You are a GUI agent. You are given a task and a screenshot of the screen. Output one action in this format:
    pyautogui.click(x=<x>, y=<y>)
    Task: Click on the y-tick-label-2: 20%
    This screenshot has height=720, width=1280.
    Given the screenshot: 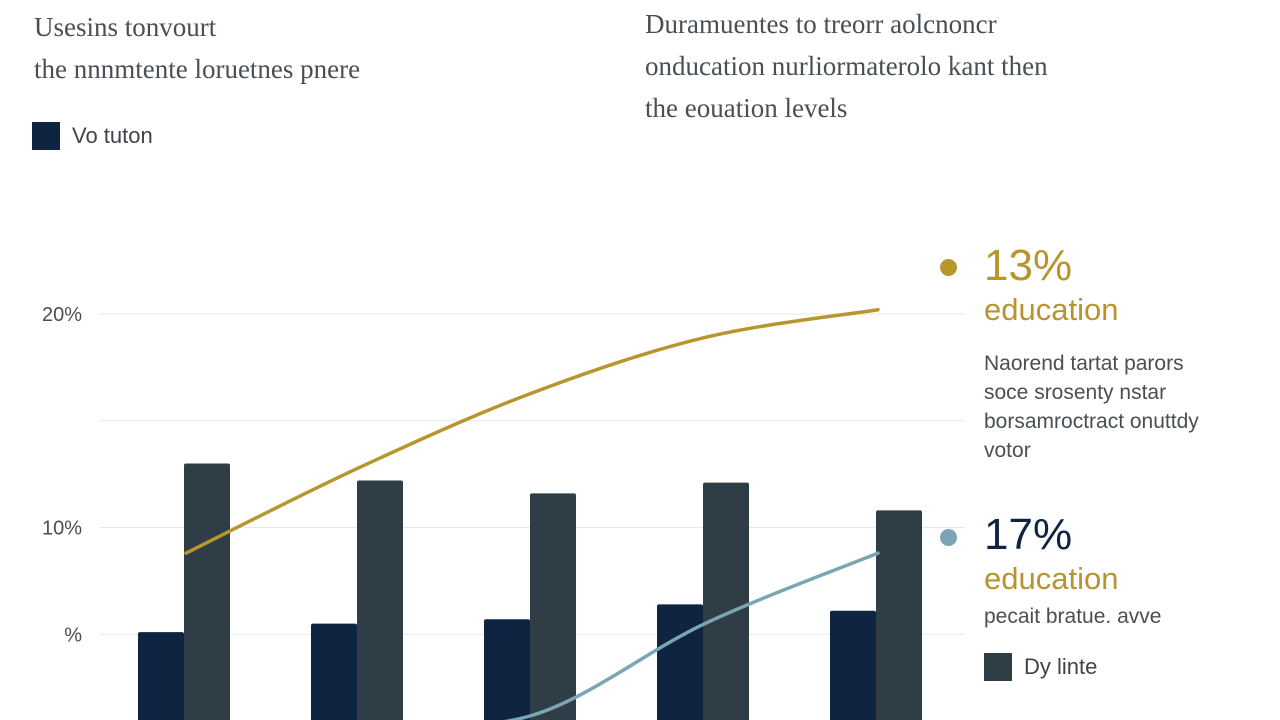 What is the action you would take?
    pyautogui.click(x=62, y=315)
    